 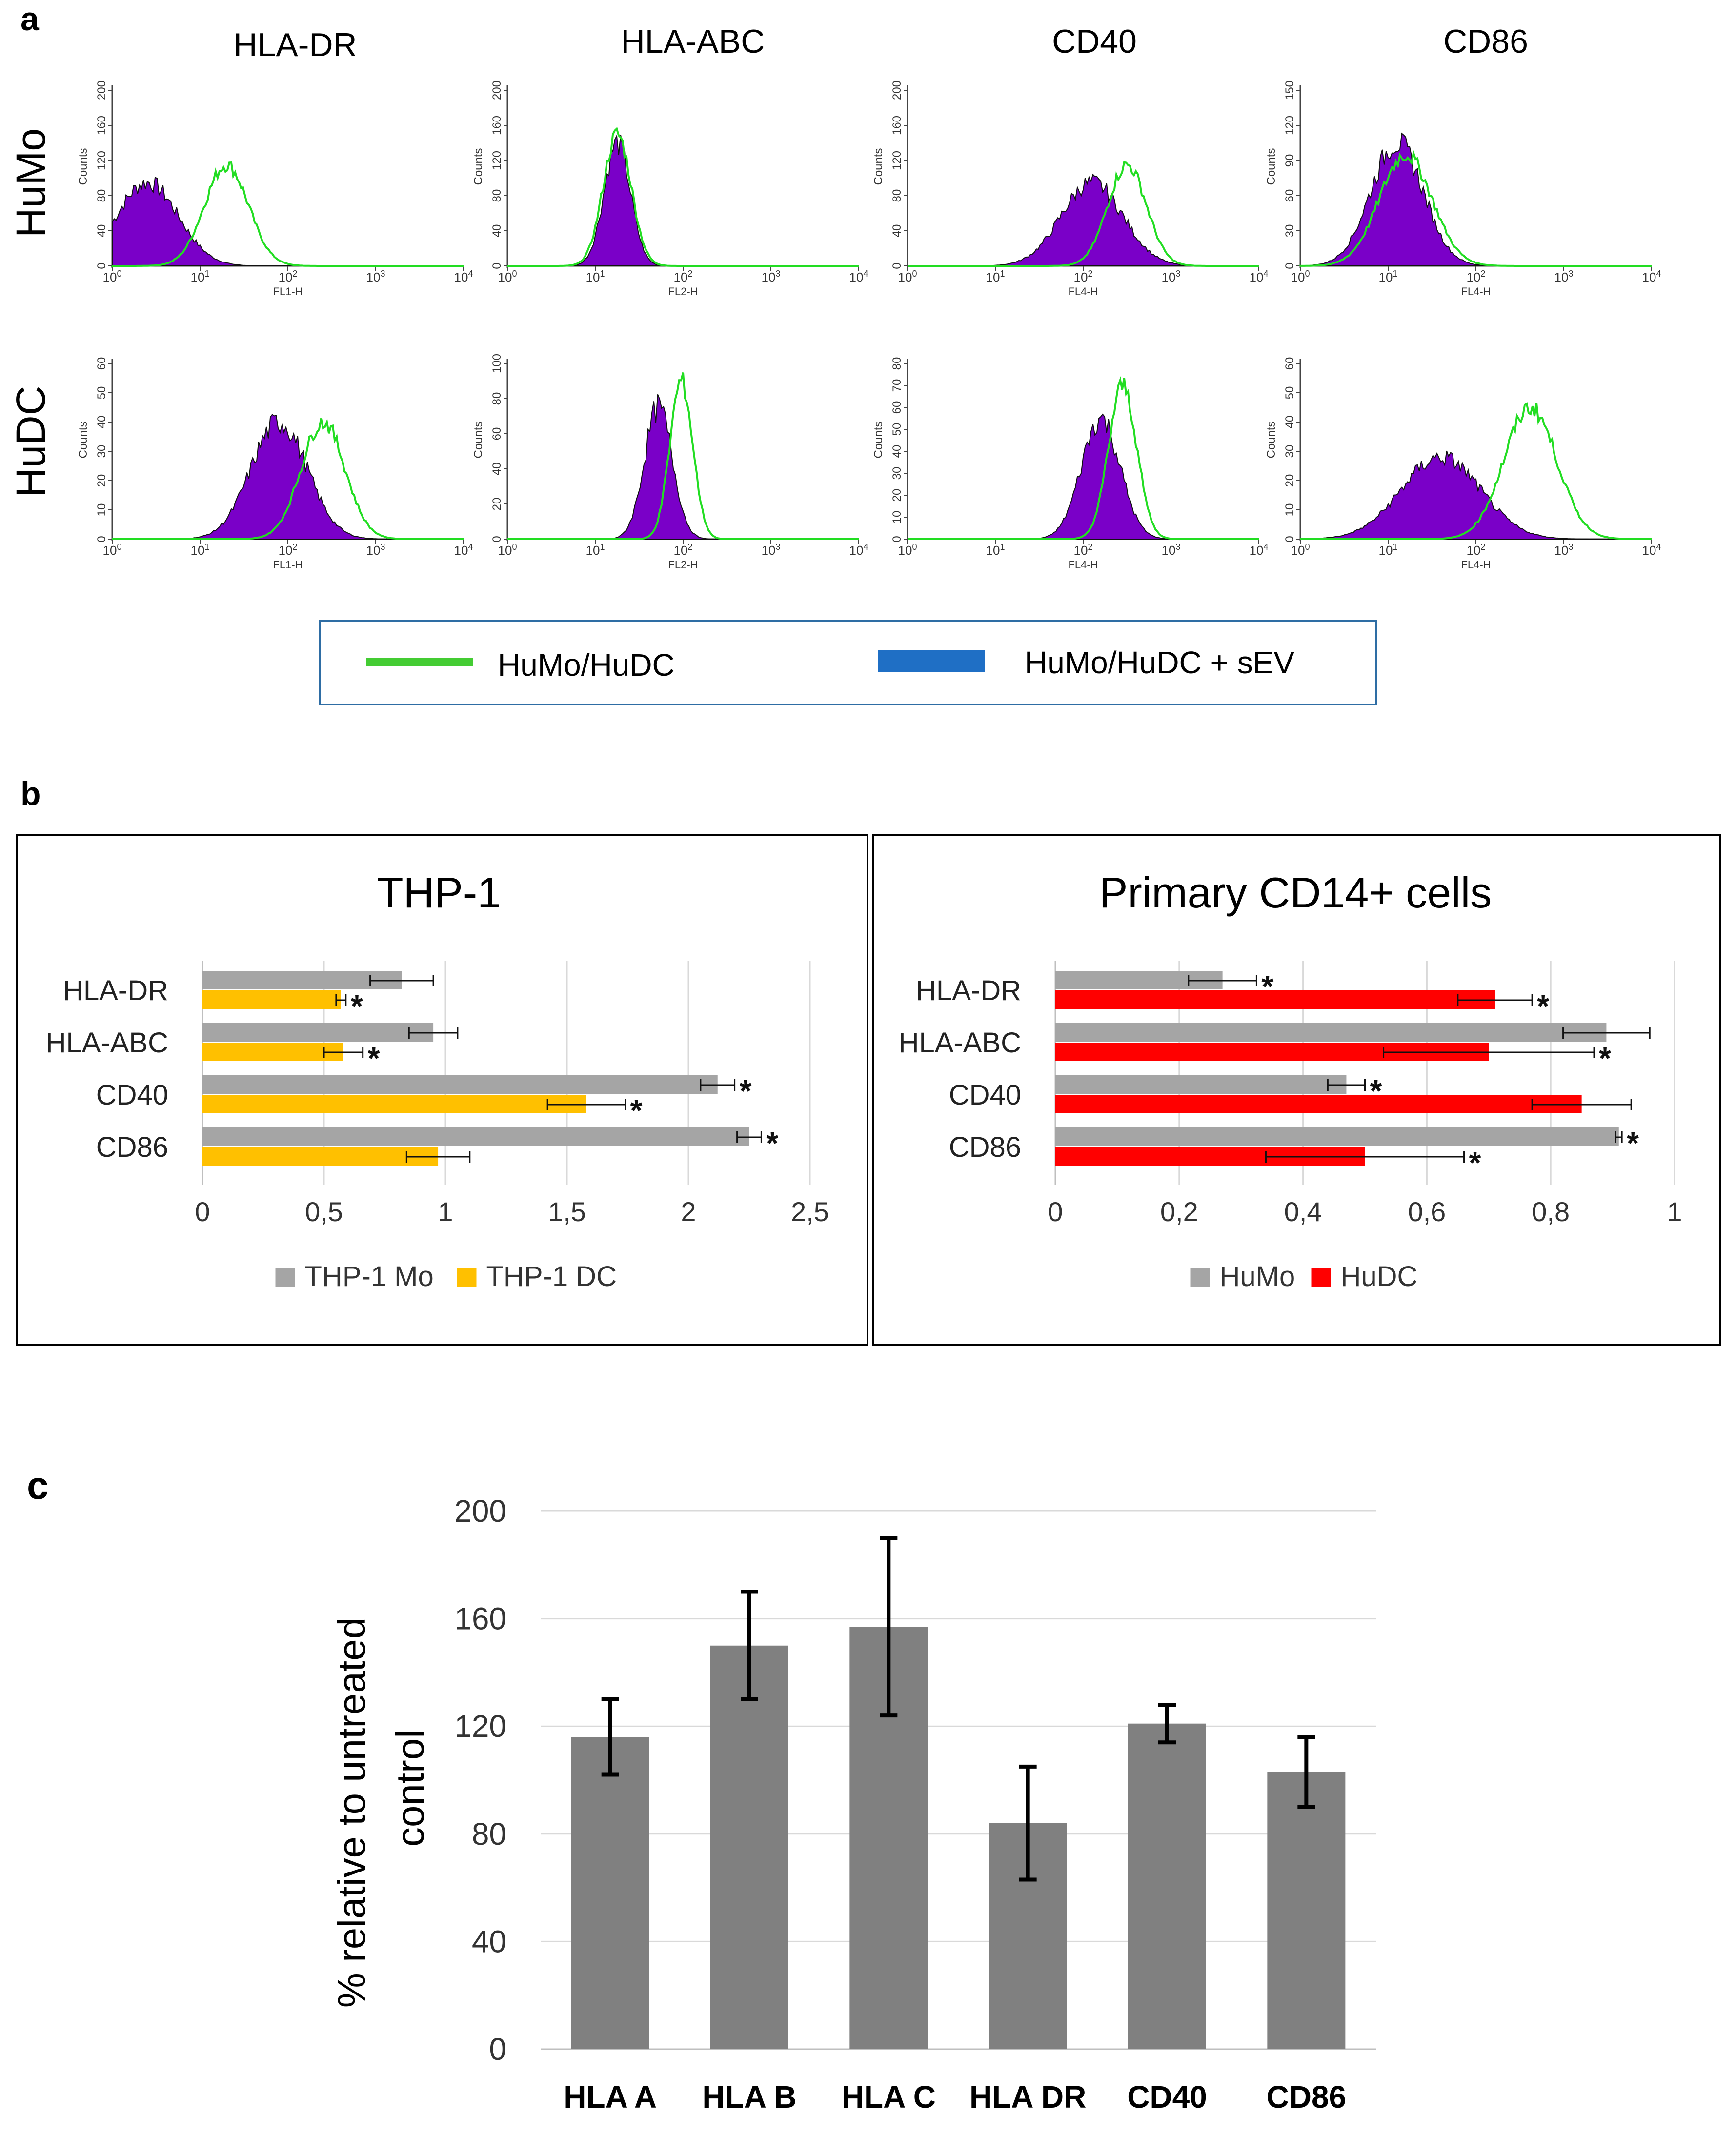 I want to click on legend-swatch-hudc, so click(x=1321, y=1277).